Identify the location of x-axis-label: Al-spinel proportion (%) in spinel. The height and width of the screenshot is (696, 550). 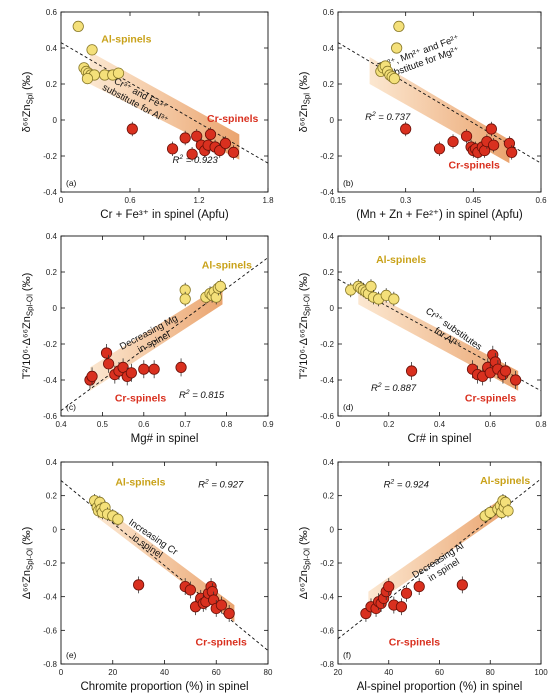
(440, 687).